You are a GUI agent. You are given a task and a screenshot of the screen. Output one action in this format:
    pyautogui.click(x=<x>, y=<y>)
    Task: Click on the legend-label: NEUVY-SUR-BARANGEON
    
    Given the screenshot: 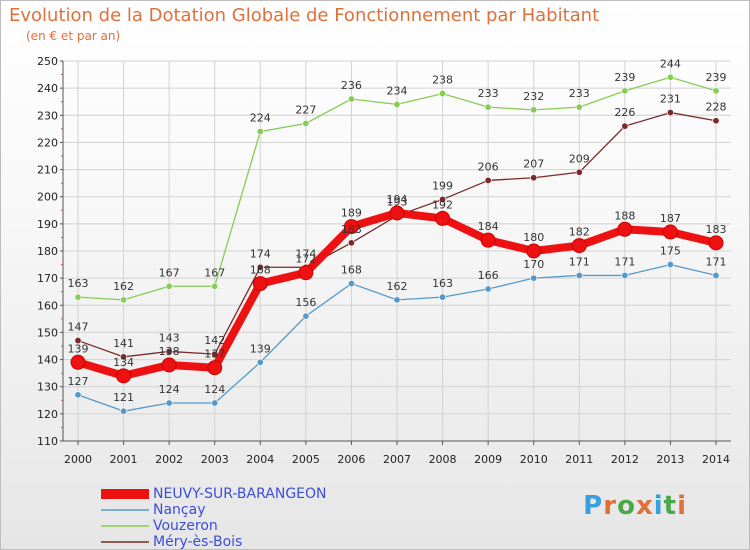 What is the action you would take?
    pyautogui.click(x=240, y=494)
    